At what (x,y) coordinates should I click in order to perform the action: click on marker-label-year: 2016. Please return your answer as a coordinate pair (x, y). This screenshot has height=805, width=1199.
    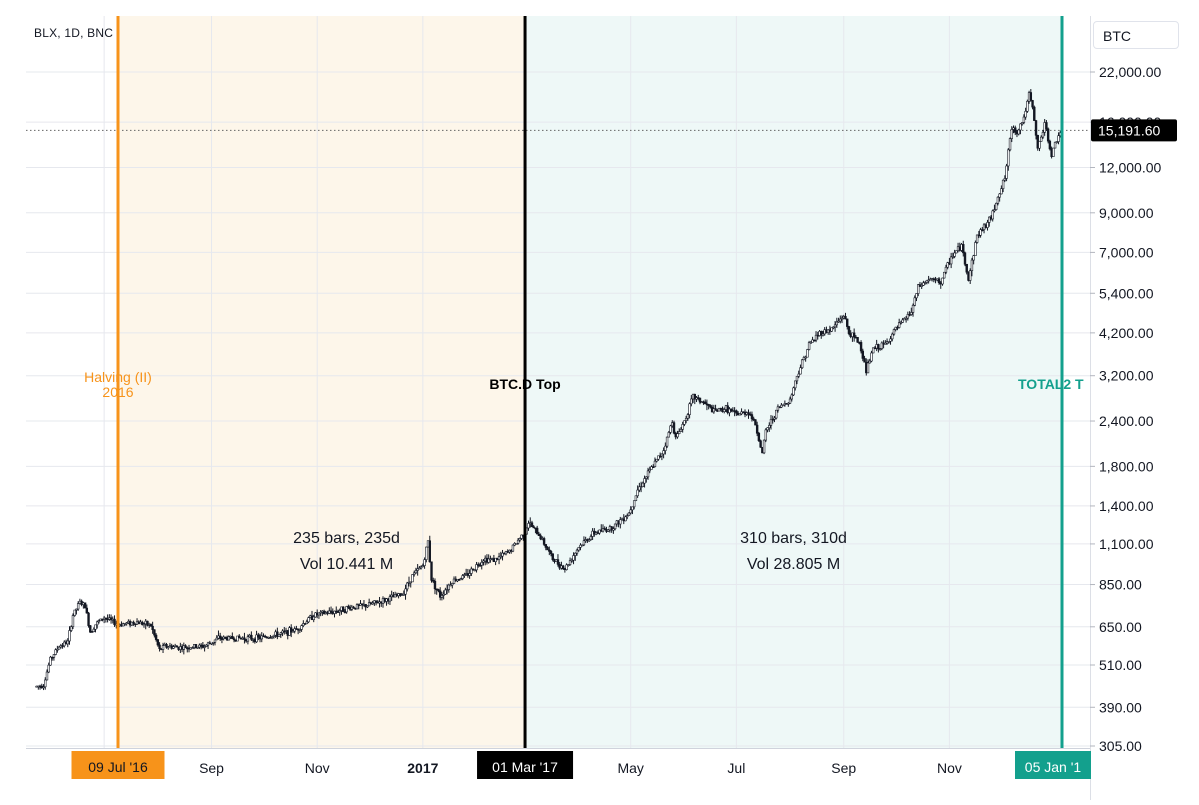
    Looking at the image, I should click on (117, 392).